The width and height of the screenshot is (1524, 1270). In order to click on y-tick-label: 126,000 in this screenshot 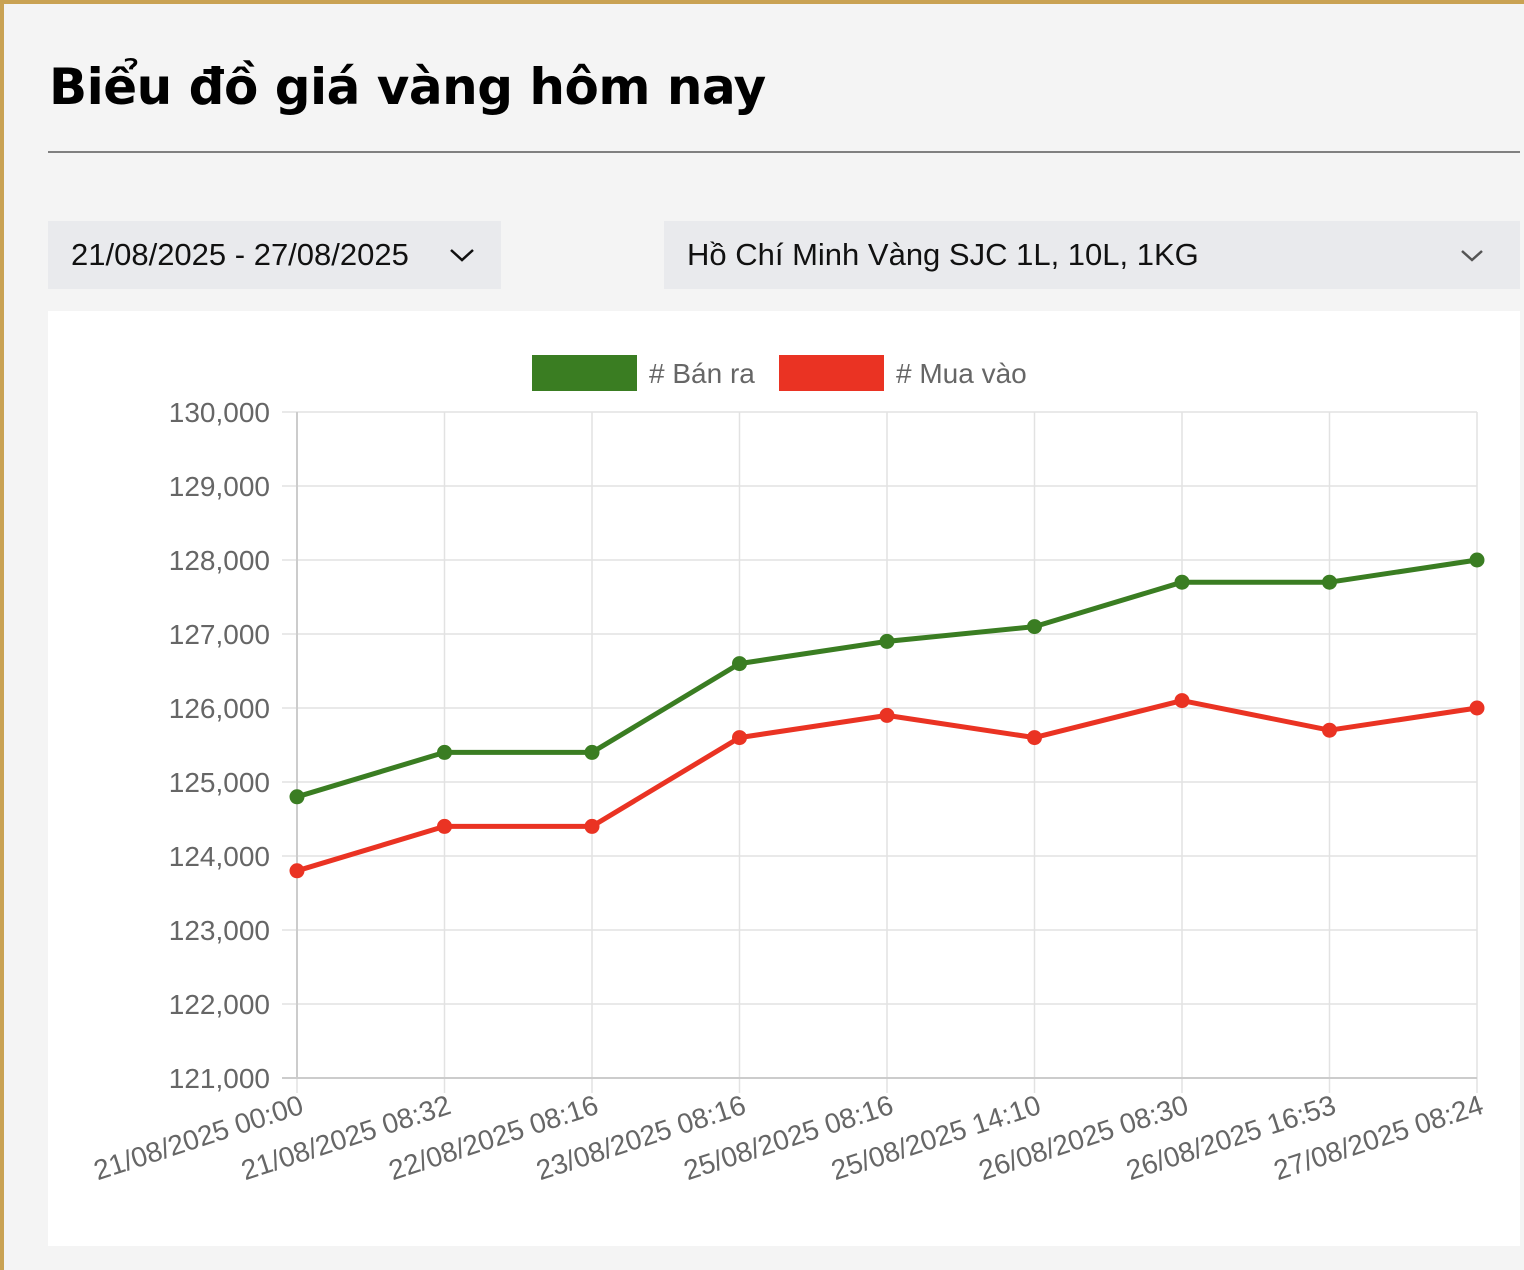, I will do `click(219, 708)`.